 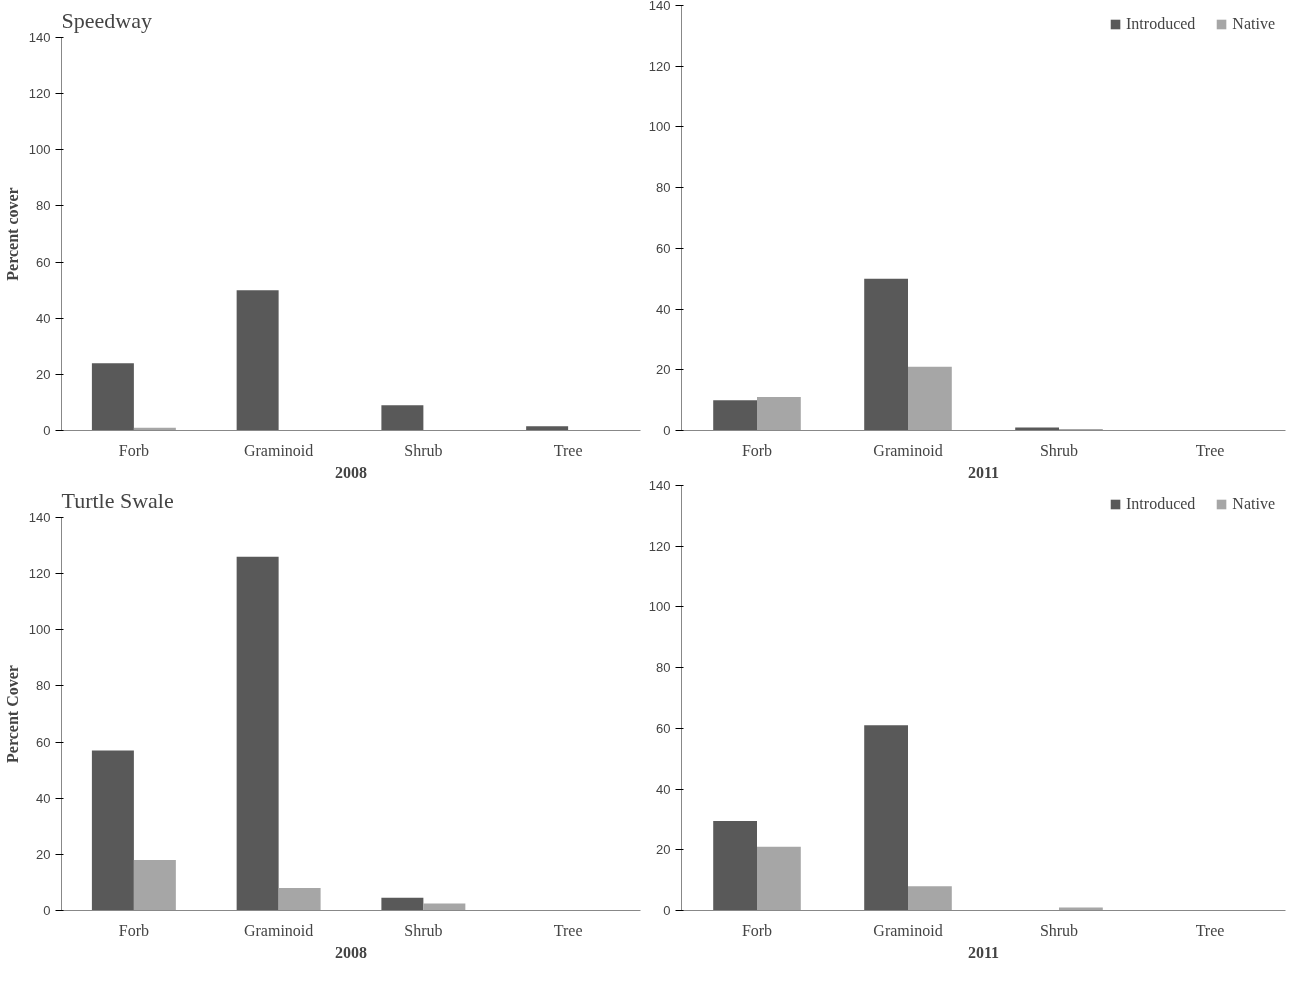 I want to click on chart-title: Speedway, so click(x=106, y=20).